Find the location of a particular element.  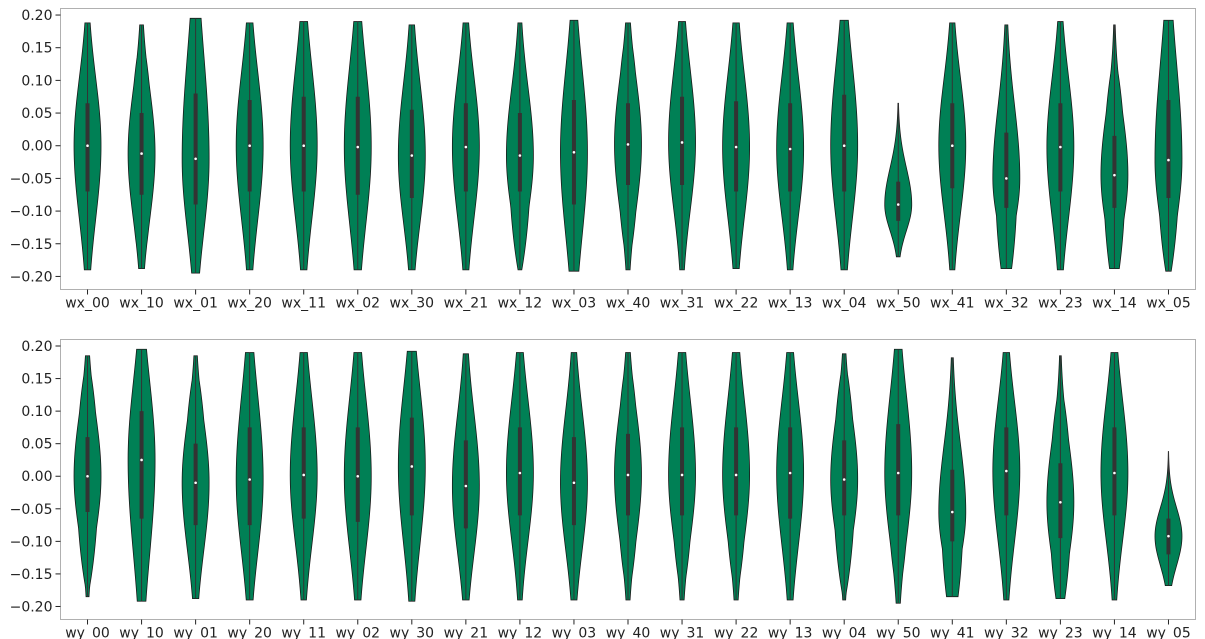

x-tick-label: wx_11 is located at coordinates (303, 304).